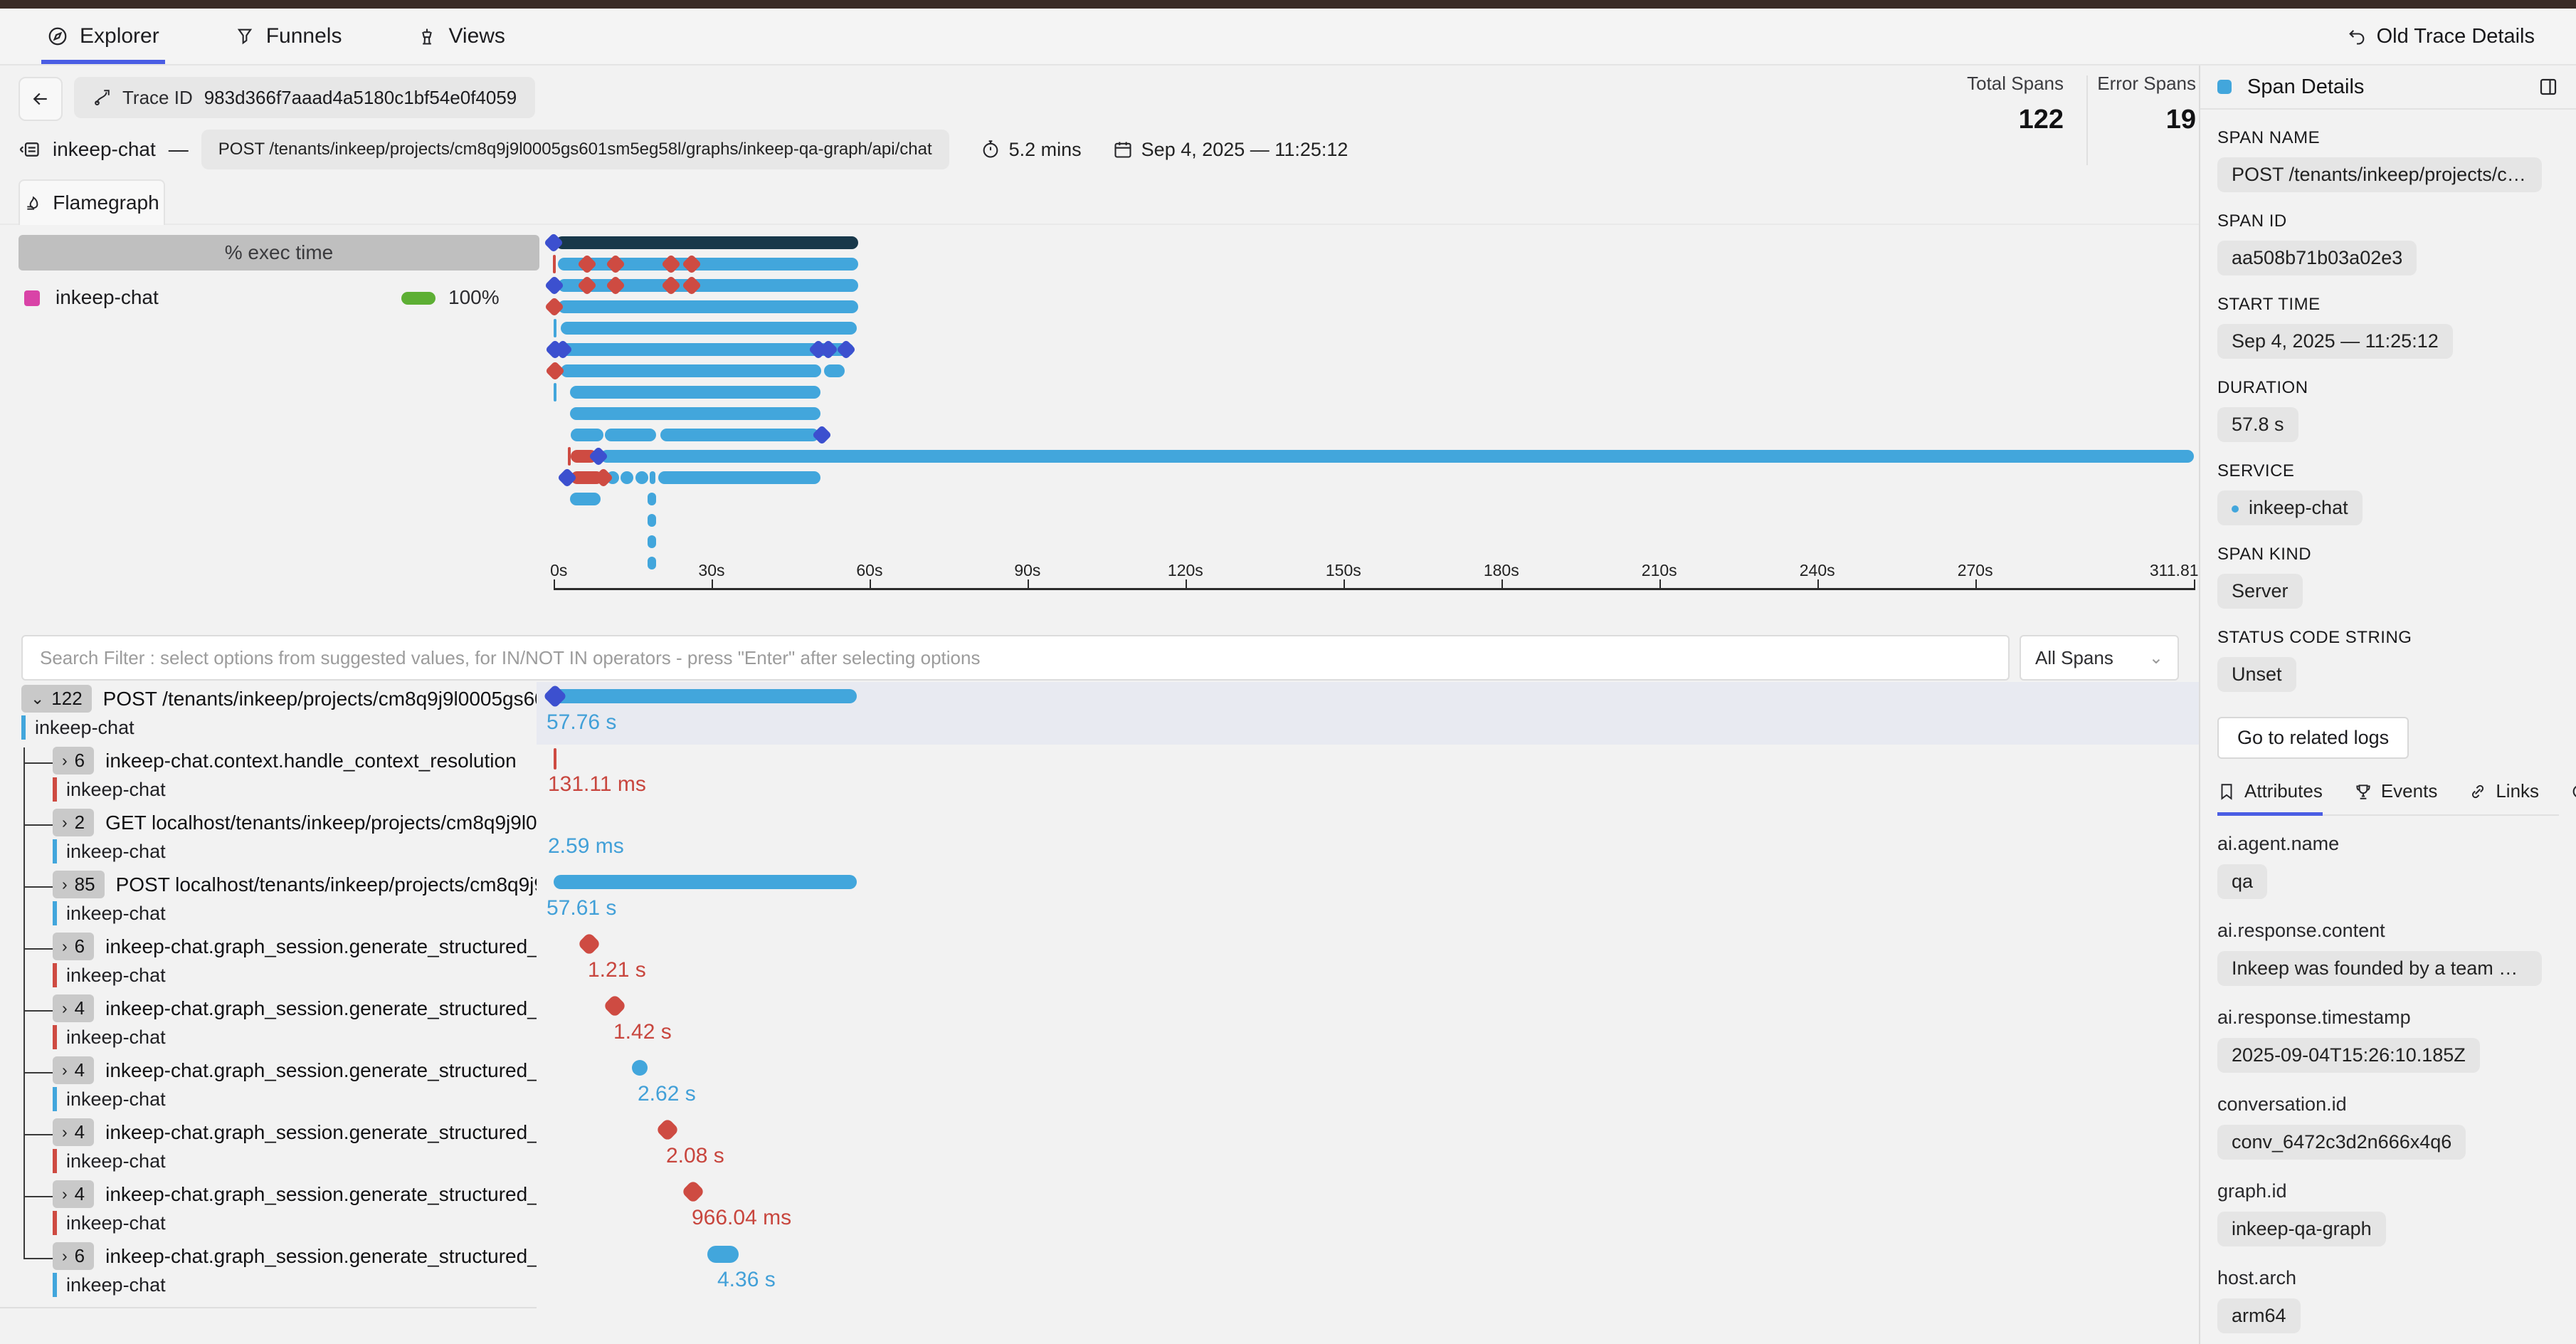  What do you see at coordinates (2290, 507) in the screenshot?
I see `detail-field-value: inkeep-chat` at bounding box center [2290, 507].